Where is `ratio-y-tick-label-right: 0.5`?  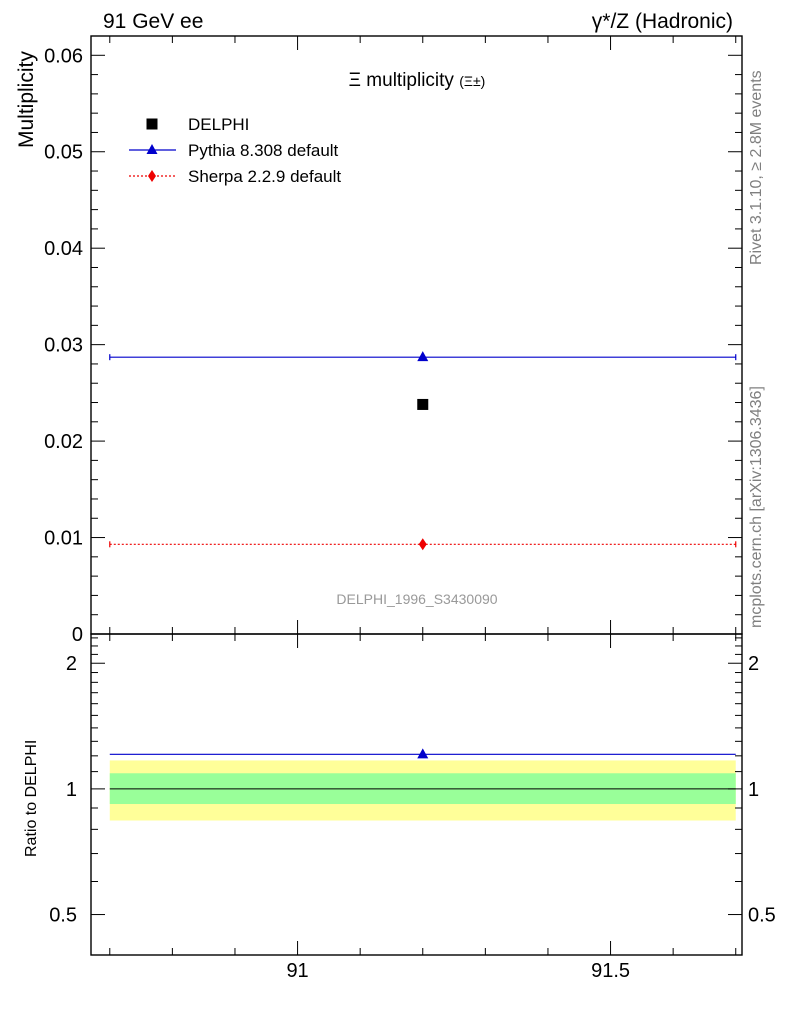
ratio-y-tick-label-right: 0.5 is located at coordinates (762, 916).